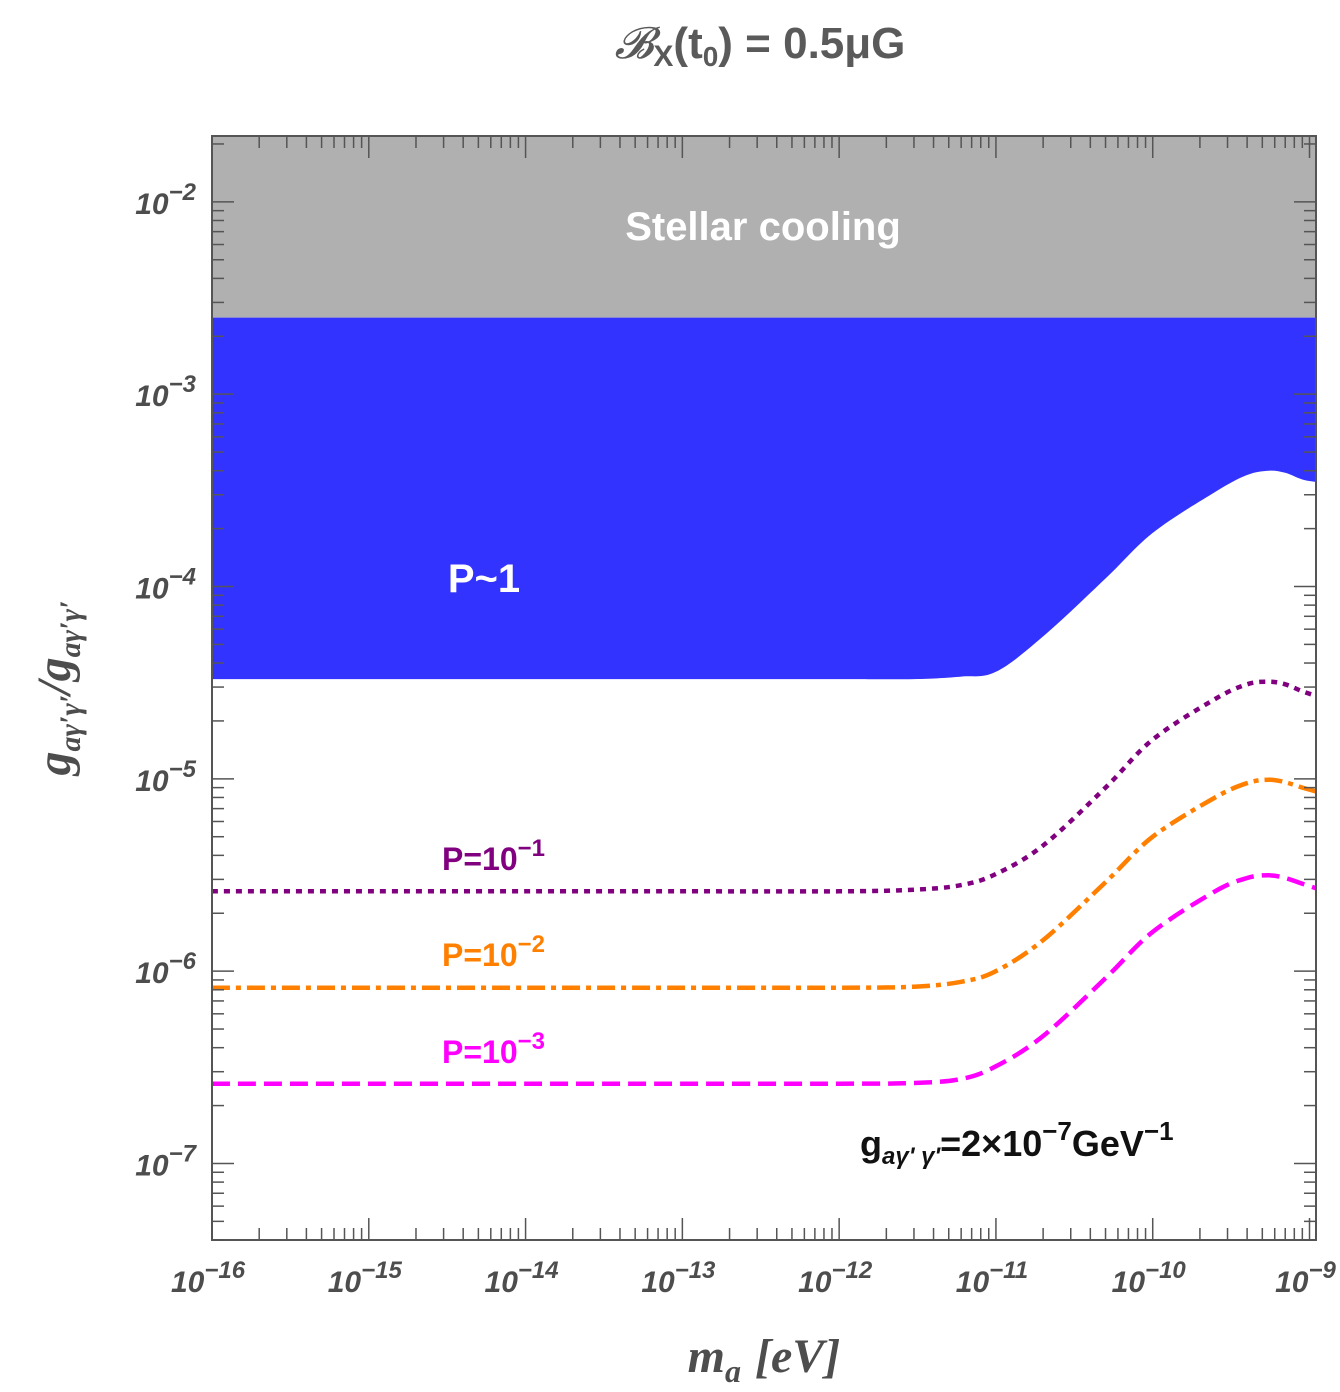 The image size is (1340, 1392). I want to click on curve-label-p1e-3: P=10−3, so click(493, 1049).